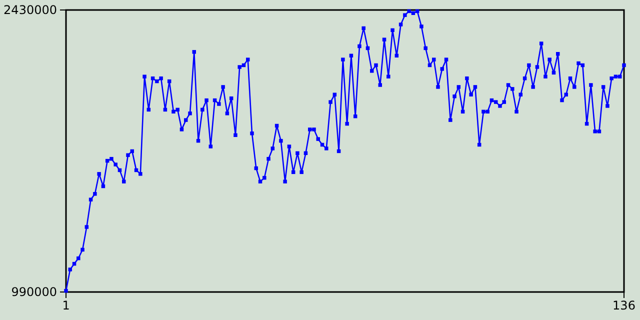 The image size is (640, 320). I want to click on x-tick-label: 136, so click(624, 305).